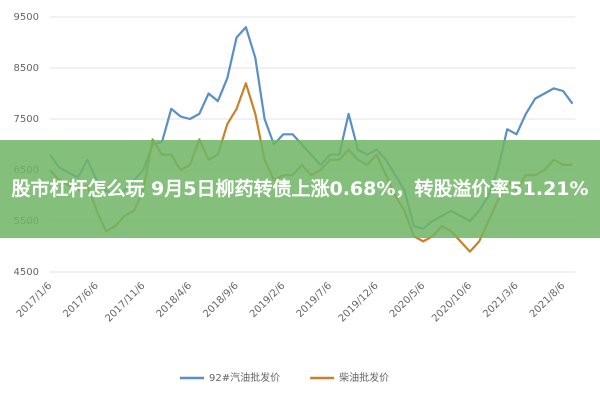  Describe the element at coordinates (501, 300) in the screenshot. I see `x-tick-label: 2021/3/6` at that location.